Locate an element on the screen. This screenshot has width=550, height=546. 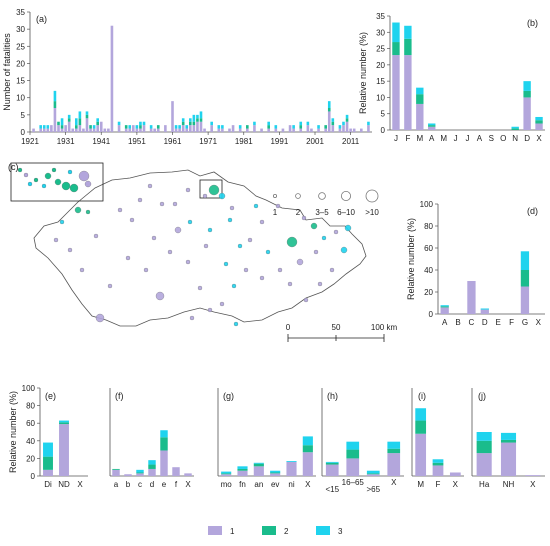
bar-a-1951-s3 is located at coordinates (137, 127).